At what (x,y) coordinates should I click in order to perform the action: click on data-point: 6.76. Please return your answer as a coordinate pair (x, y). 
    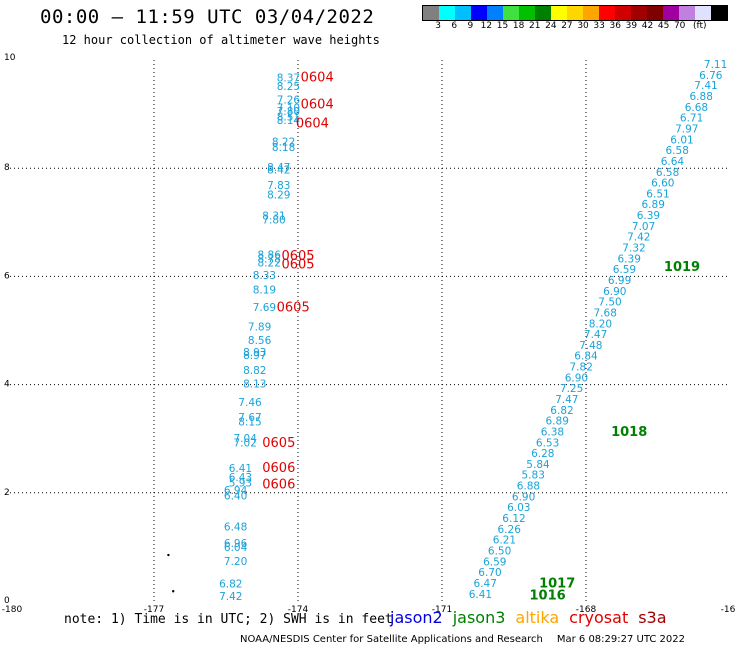
    Looking at the image, I should click on (711, 76).